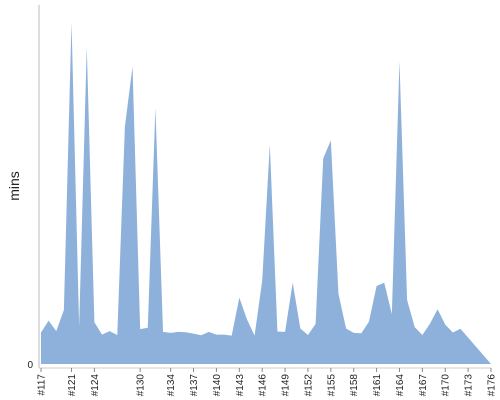  Describe the element at coordinates (423, 385) in the screenshot. I see `x-tick-label: #167` at that location.